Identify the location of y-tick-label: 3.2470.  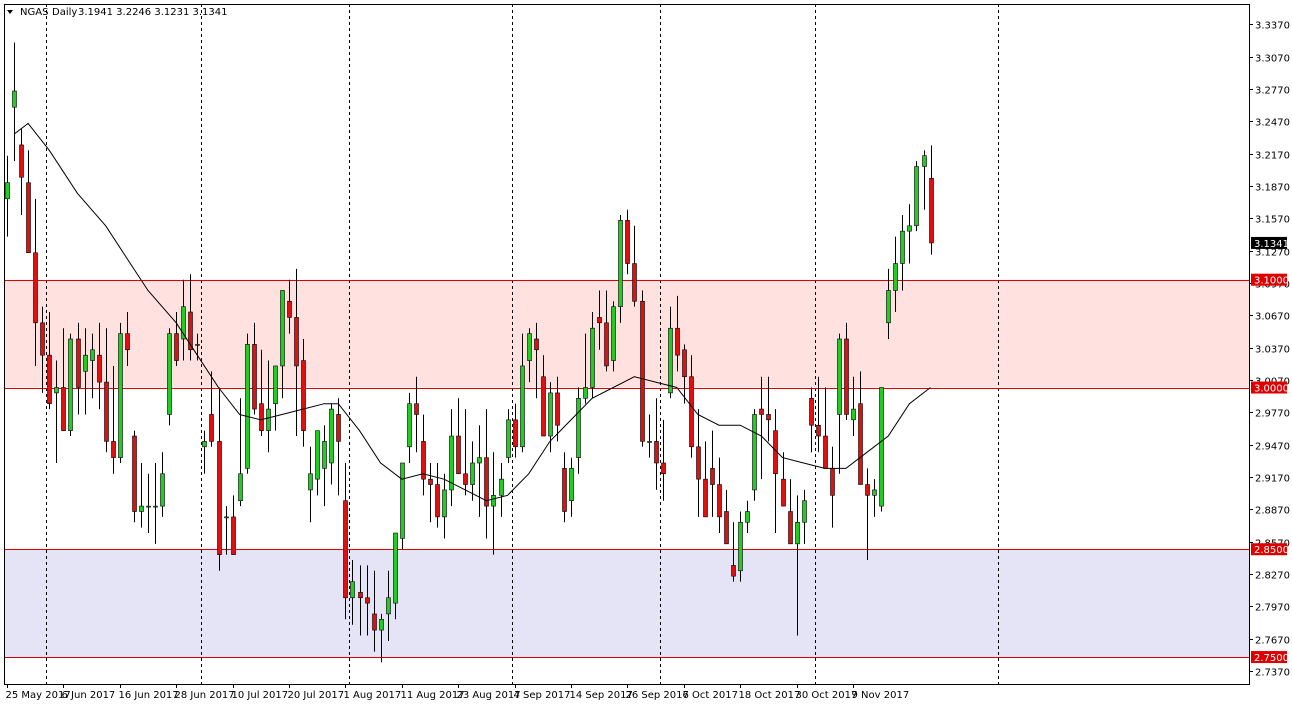
(1272, 123).